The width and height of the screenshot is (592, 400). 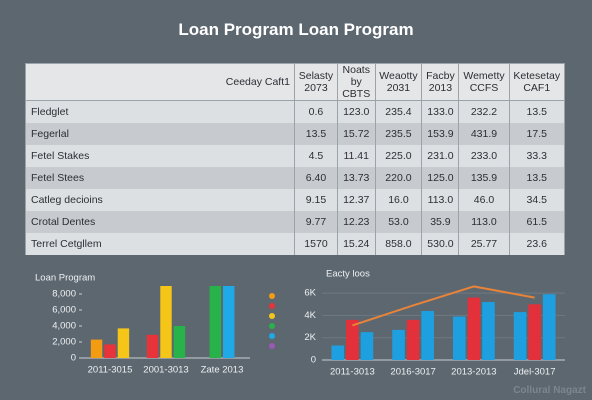 I want to click on y-tick-label: 4,000, so click(x=64, y=326).